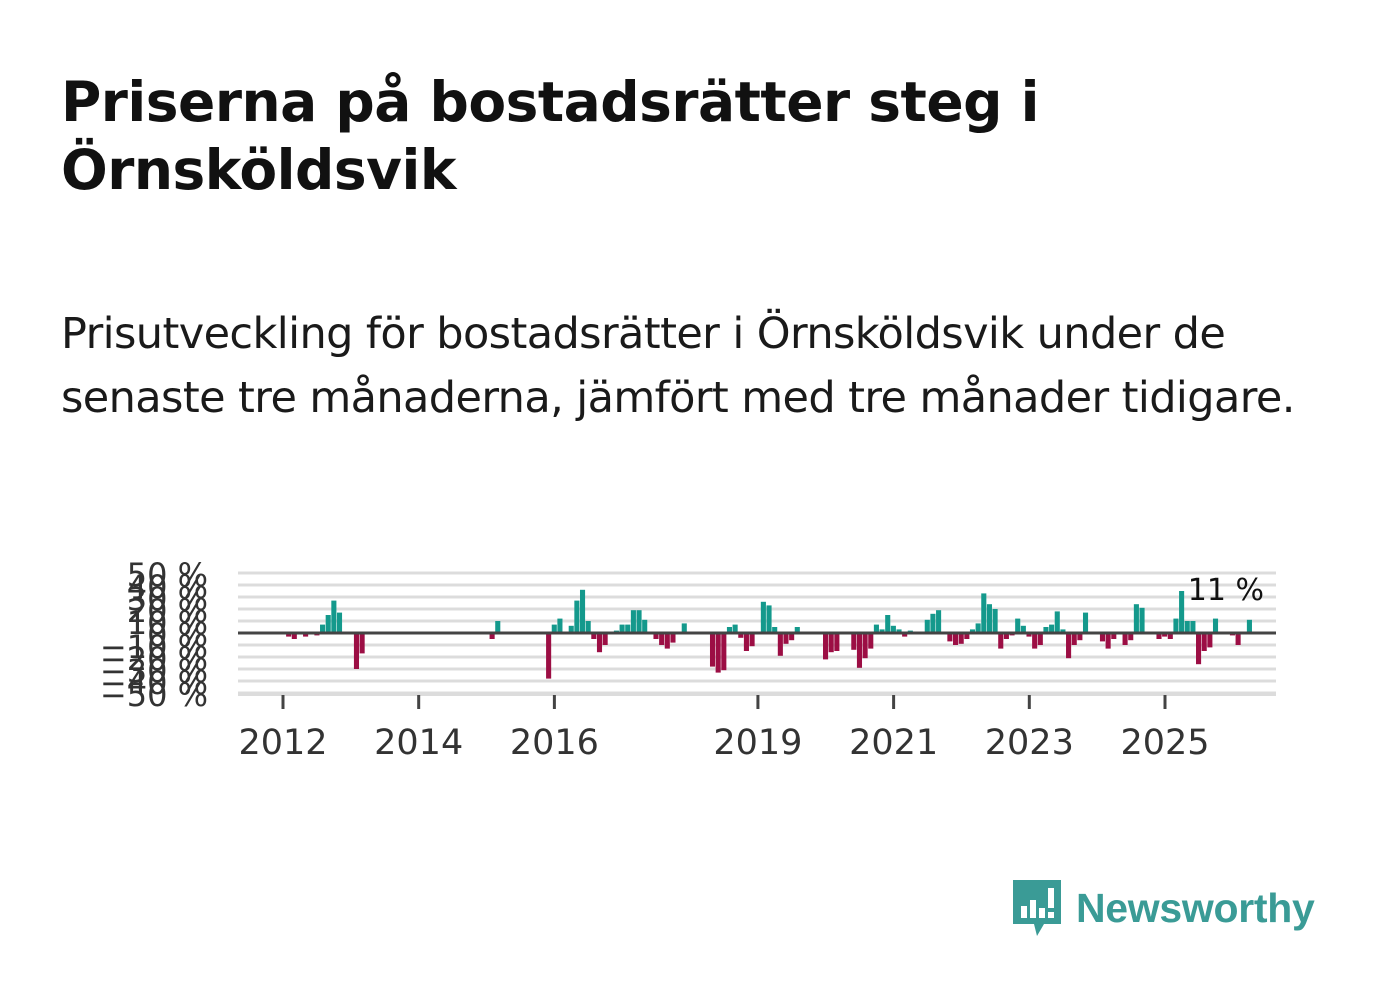 The width and height of the screenshot is (1382, 999). I want to click on y-grid, so click(757, 633).